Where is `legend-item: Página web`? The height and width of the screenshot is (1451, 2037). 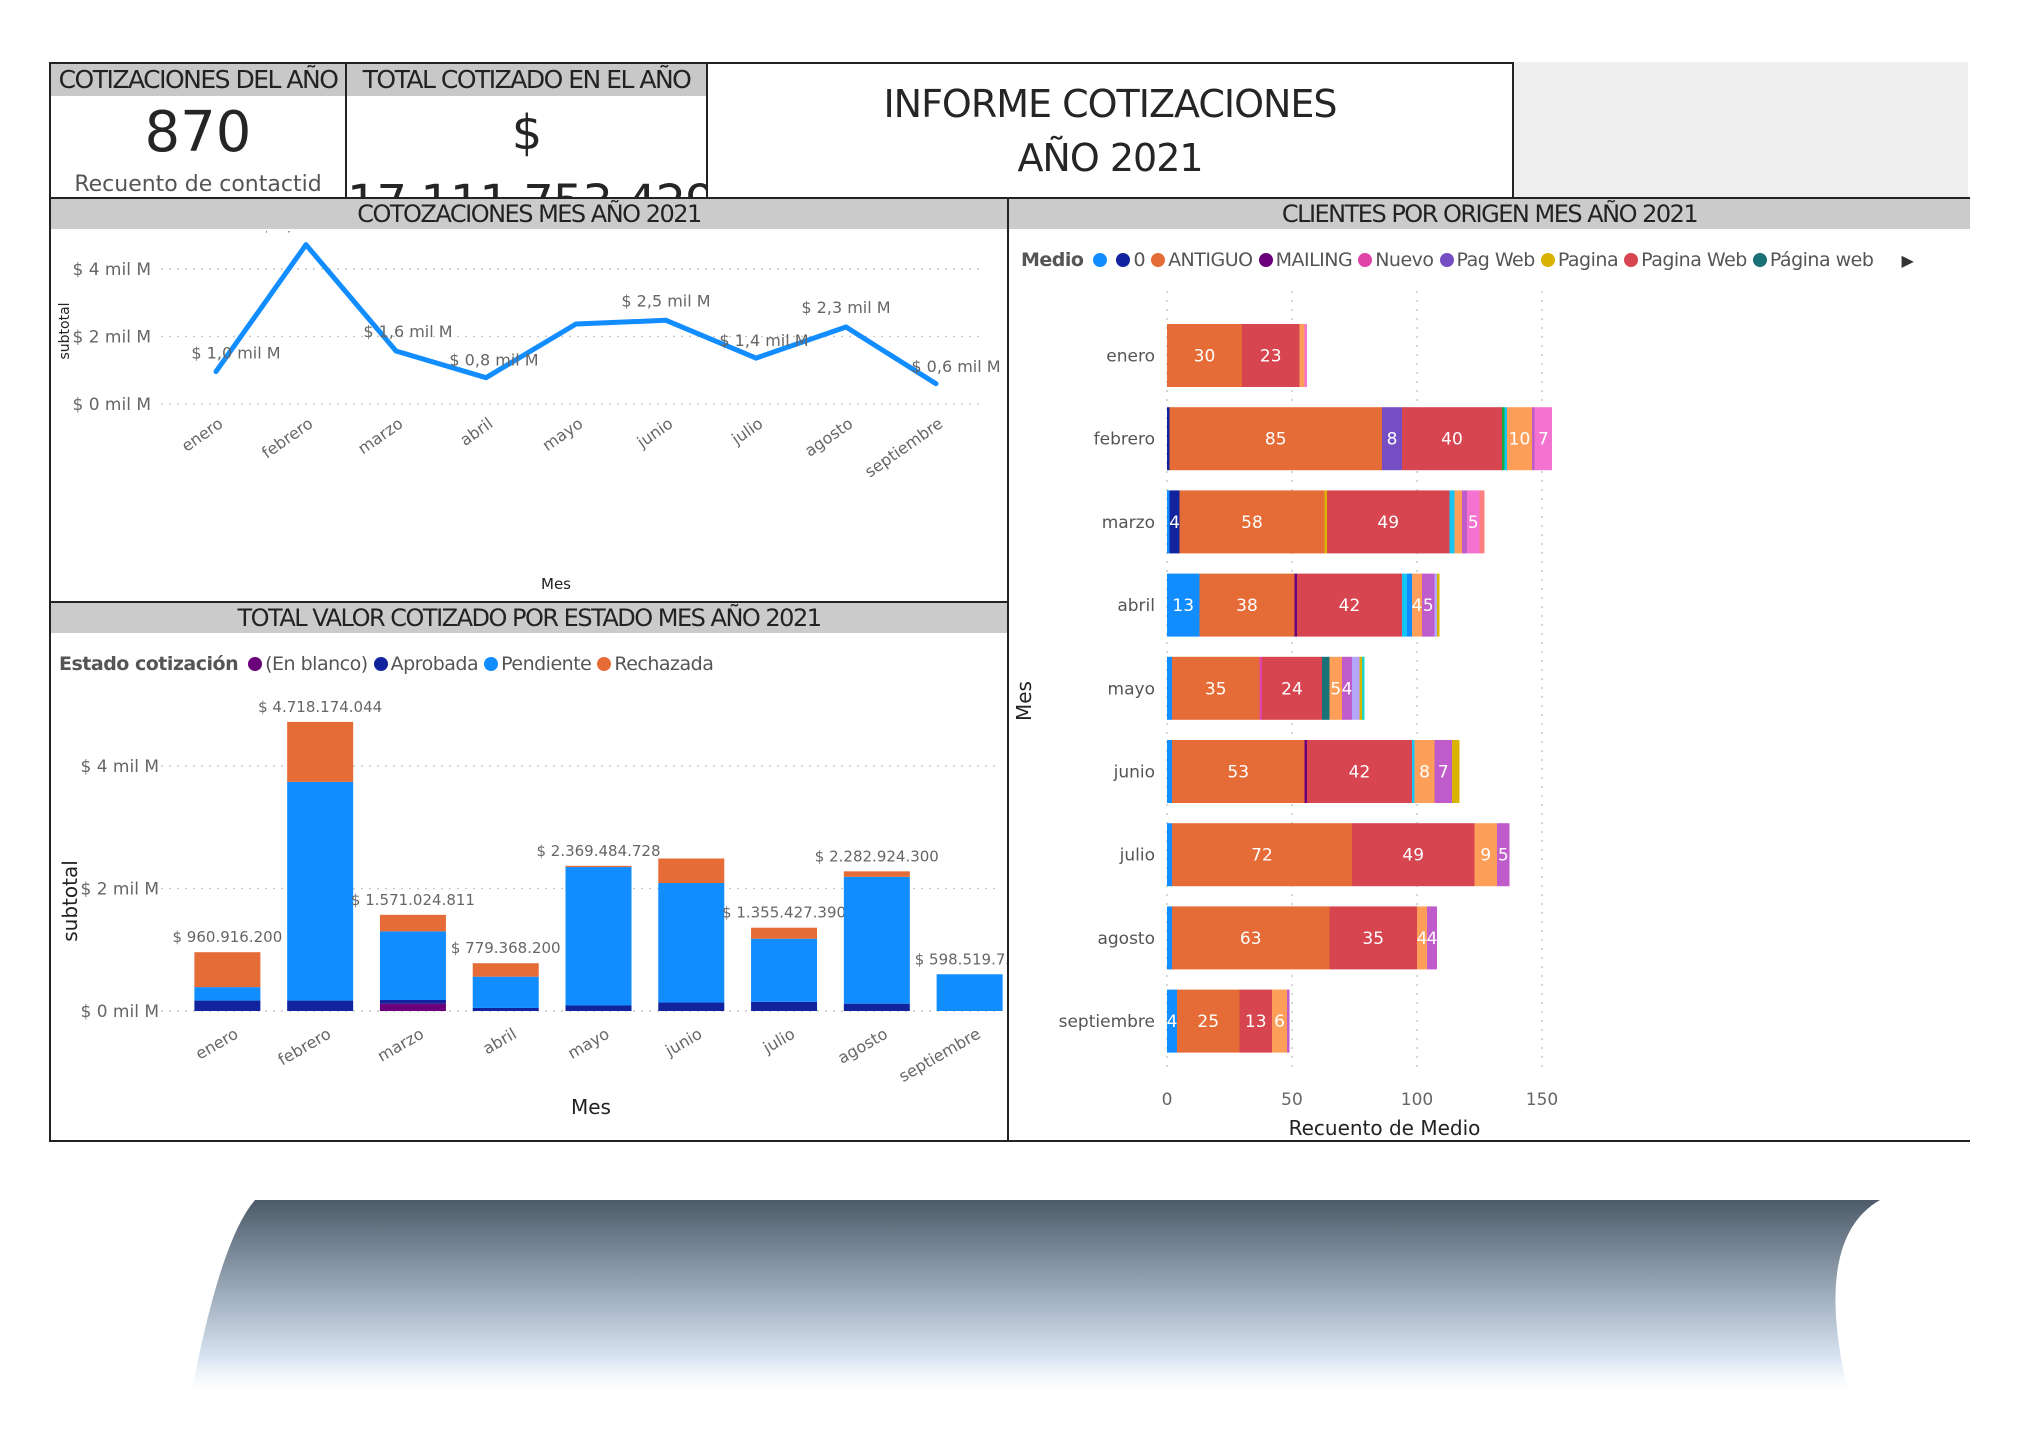 legend-item: Página web is located at coordinates (1813, 260).